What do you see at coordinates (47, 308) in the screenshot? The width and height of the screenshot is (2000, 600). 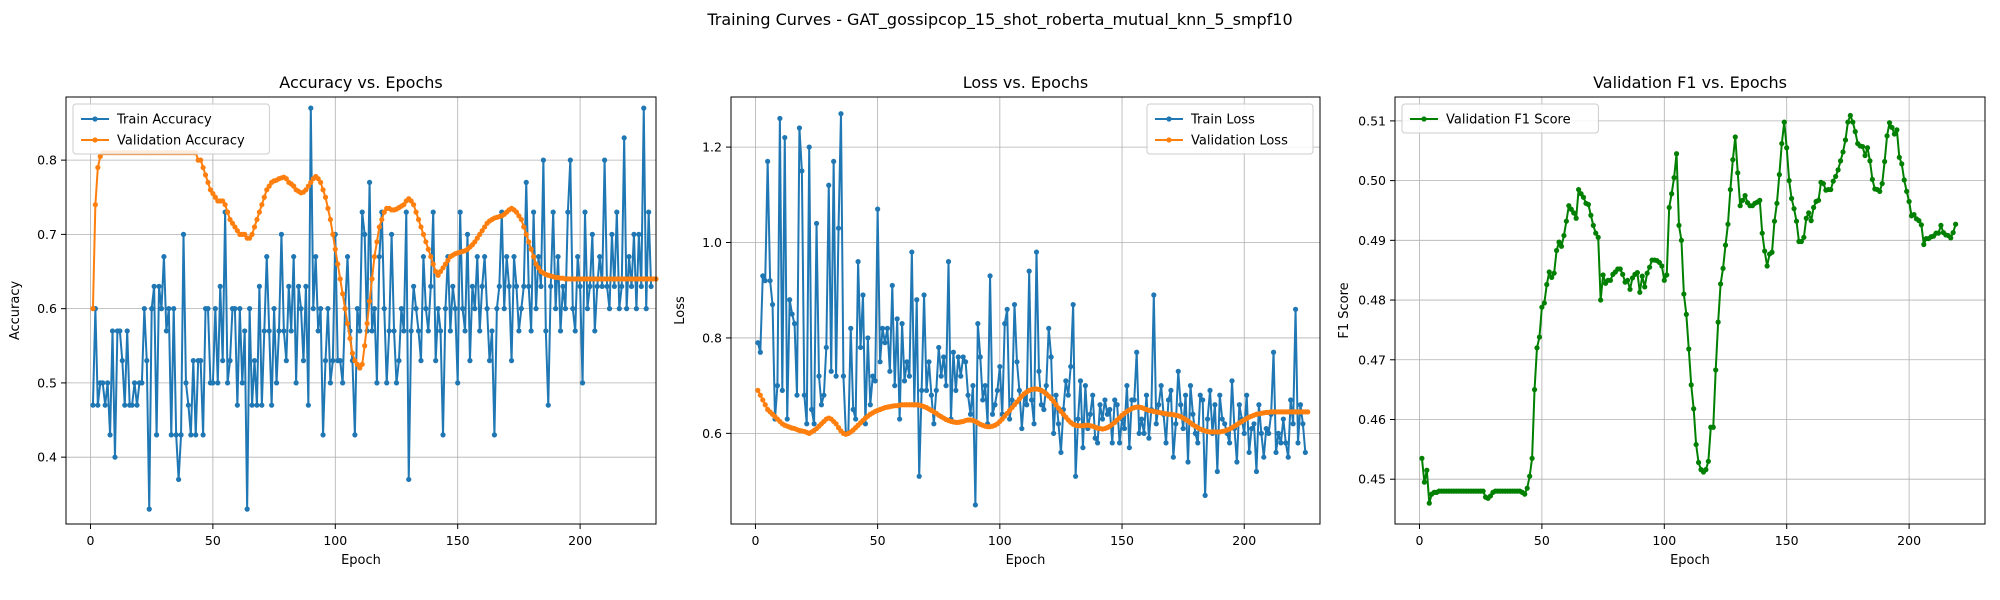 I see `y-tick-label: 0.6` at bounding box center [47, 308].